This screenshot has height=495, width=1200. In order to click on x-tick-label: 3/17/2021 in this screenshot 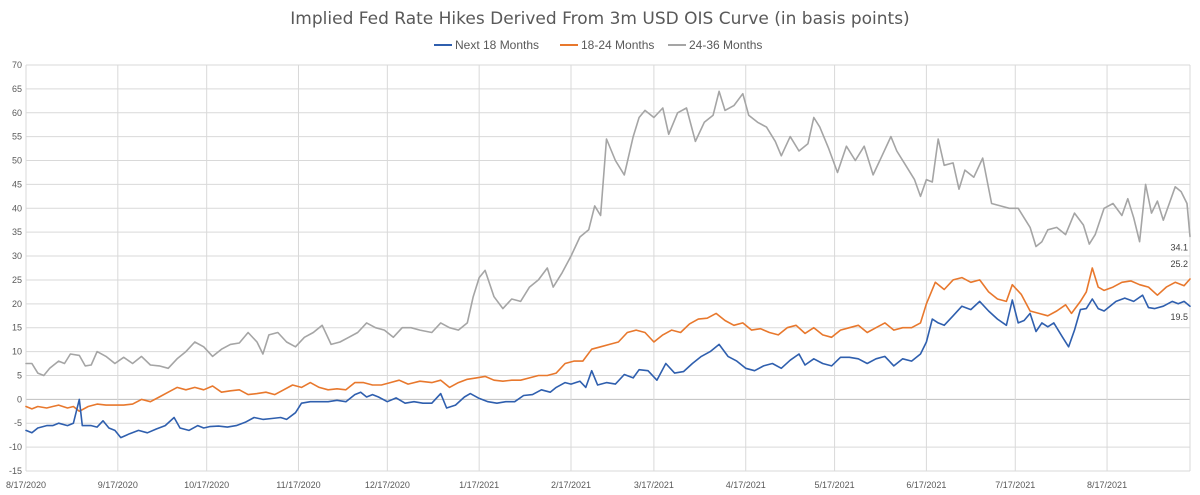, I will do `click(654, 485)`.